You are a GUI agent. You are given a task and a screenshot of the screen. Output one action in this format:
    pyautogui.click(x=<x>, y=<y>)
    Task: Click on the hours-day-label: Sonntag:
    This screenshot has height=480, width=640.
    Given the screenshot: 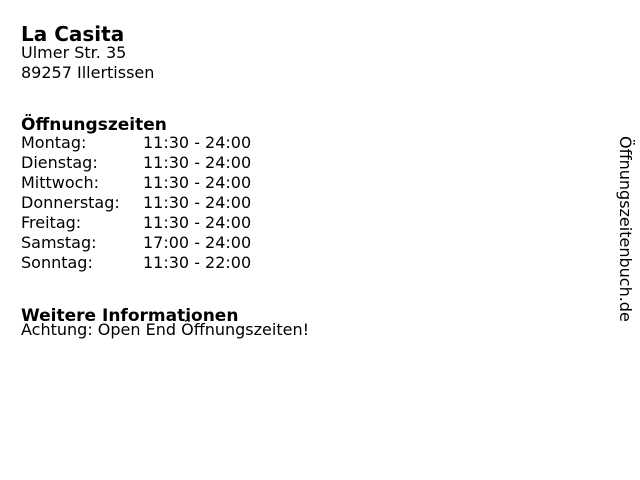 What is the action you would take?
    pyautogui.click(x=57, y=262)
    